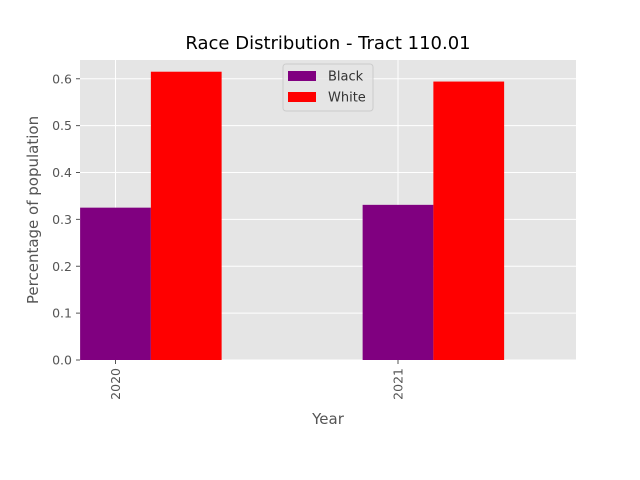  What do you see at coordinates (257, 380) in the screenshot?
I see `x-axis-ticks: 2020 2021` at bounding box center [257, 380].